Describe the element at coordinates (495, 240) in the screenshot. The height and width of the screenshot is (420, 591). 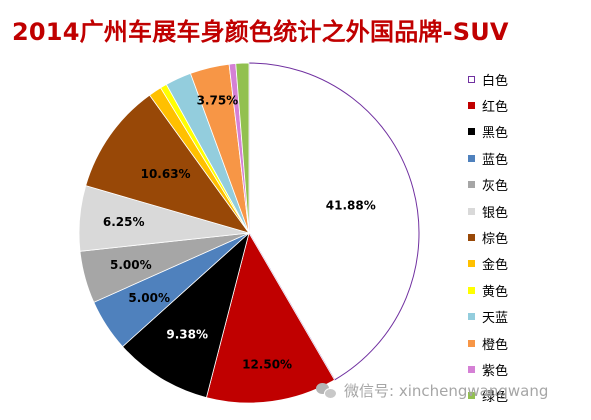
I see `legend-label: 棕色` at that location.